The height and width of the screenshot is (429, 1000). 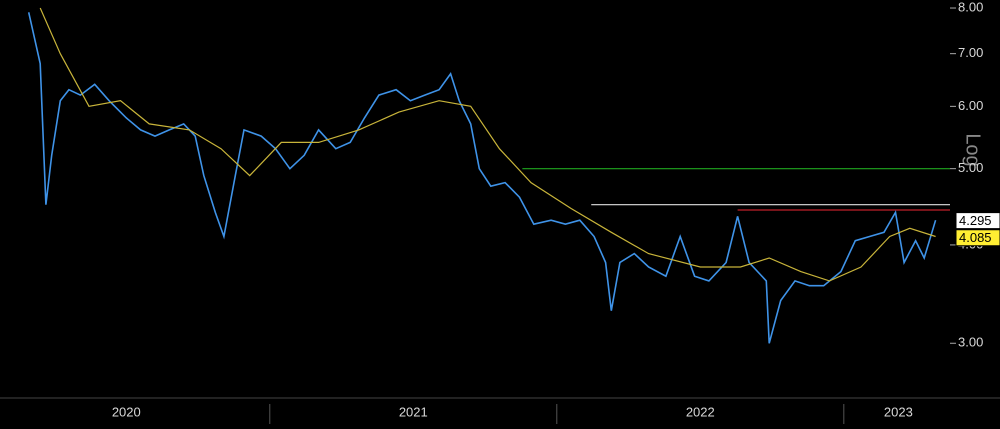 What do you see at coordinates (970, 105) in the screenshot?
I see `y-tick-label: 6.00` at bounding box center [970, 105].